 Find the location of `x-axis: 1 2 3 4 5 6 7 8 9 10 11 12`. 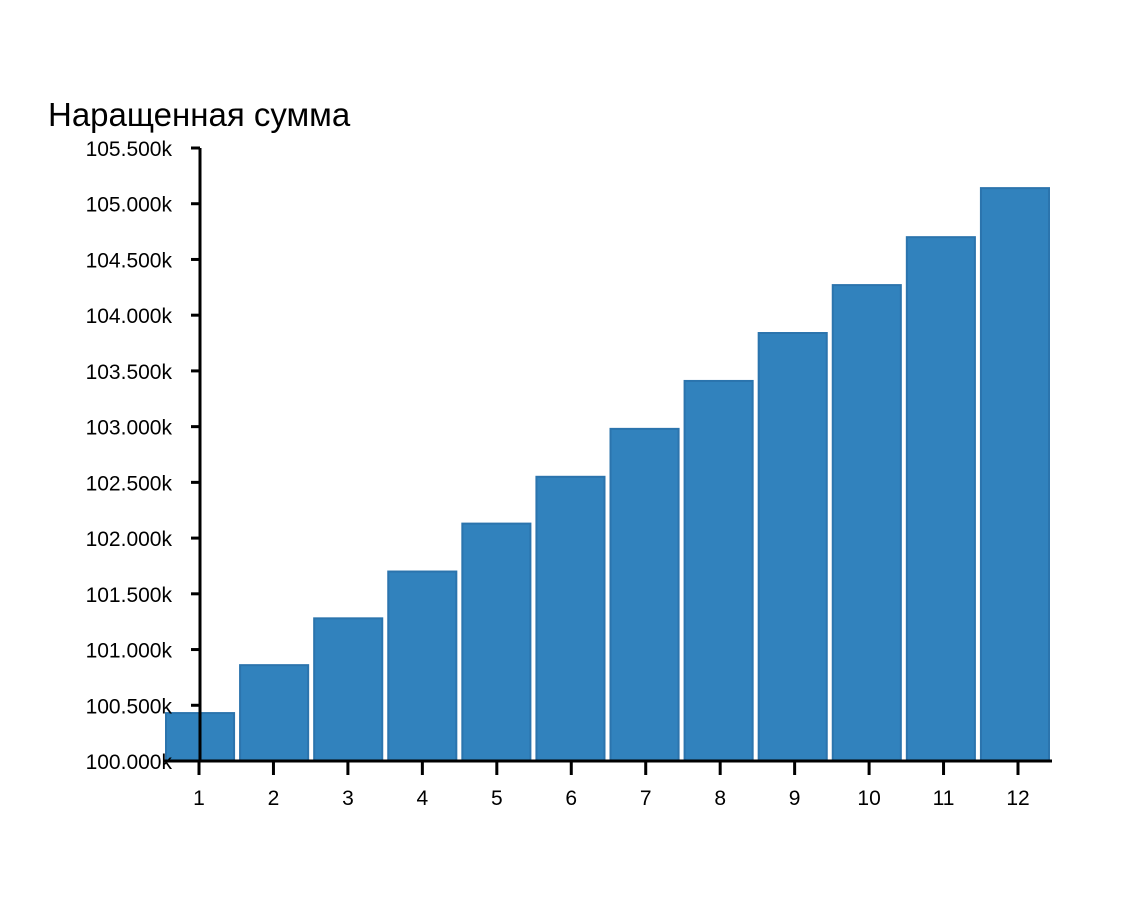

x-axis: 1 2 3 4 5 6 7 8 9 10 11 12 is located at coordinates (607, 784).